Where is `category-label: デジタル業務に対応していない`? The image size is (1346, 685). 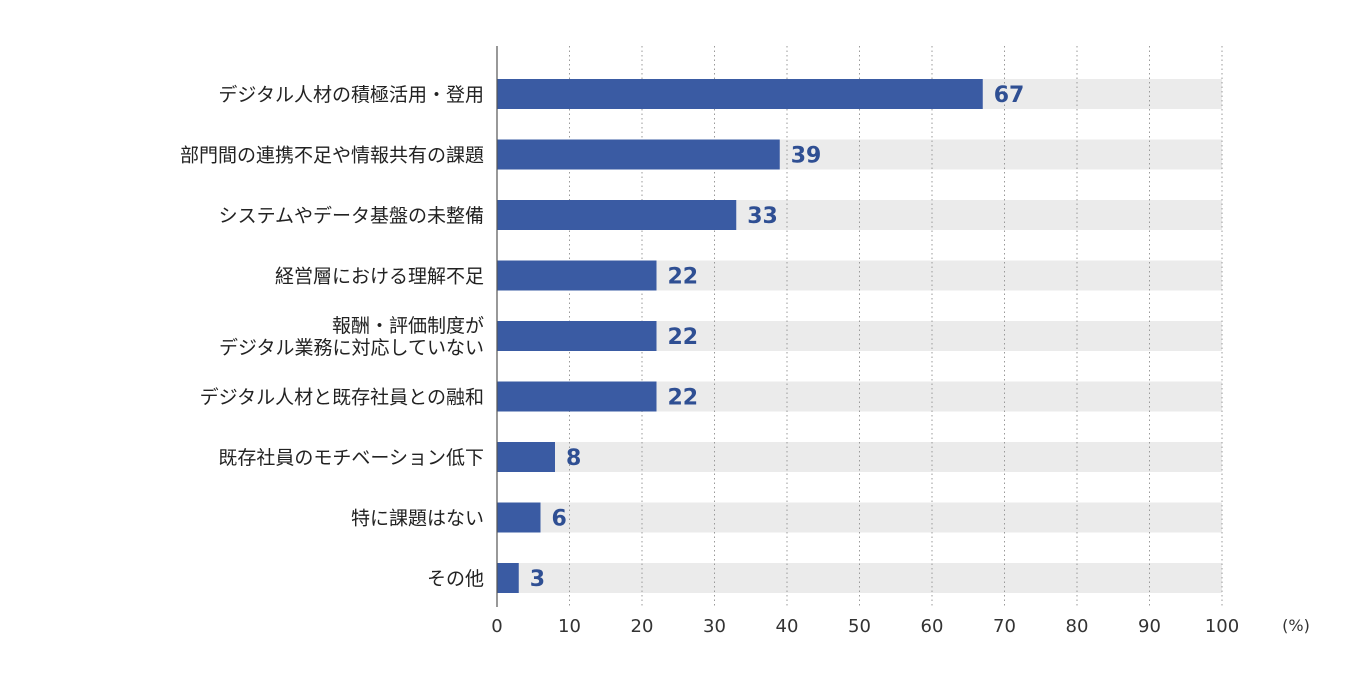
category-label: デジタル業務に対応していない is located at coordinates (351, 348).